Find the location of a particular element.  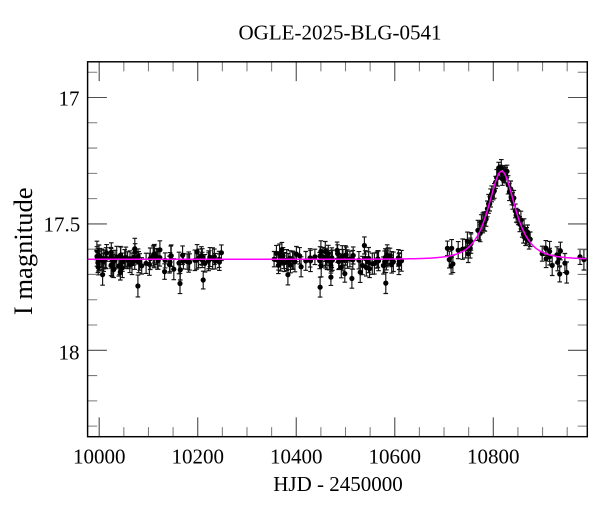

svg-text: 17.5 is located at coordinates (61, 225).